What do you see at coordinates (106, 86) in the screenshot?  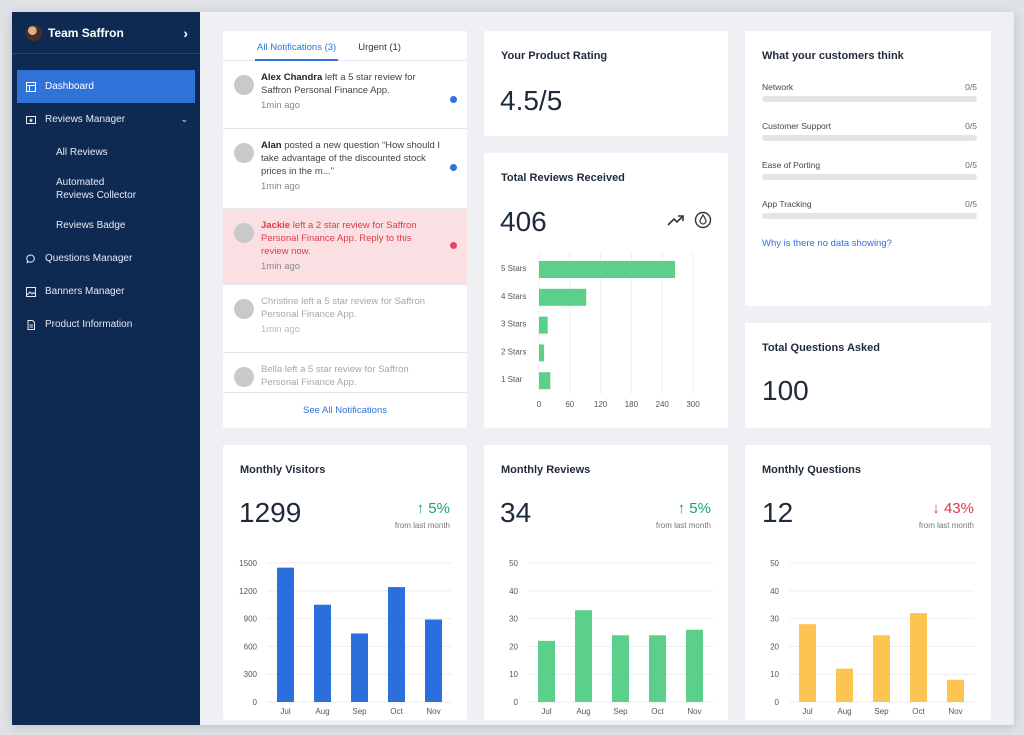 I see `sidebar-item-dashboard: Dashboard` at bounding box center [106, 86].